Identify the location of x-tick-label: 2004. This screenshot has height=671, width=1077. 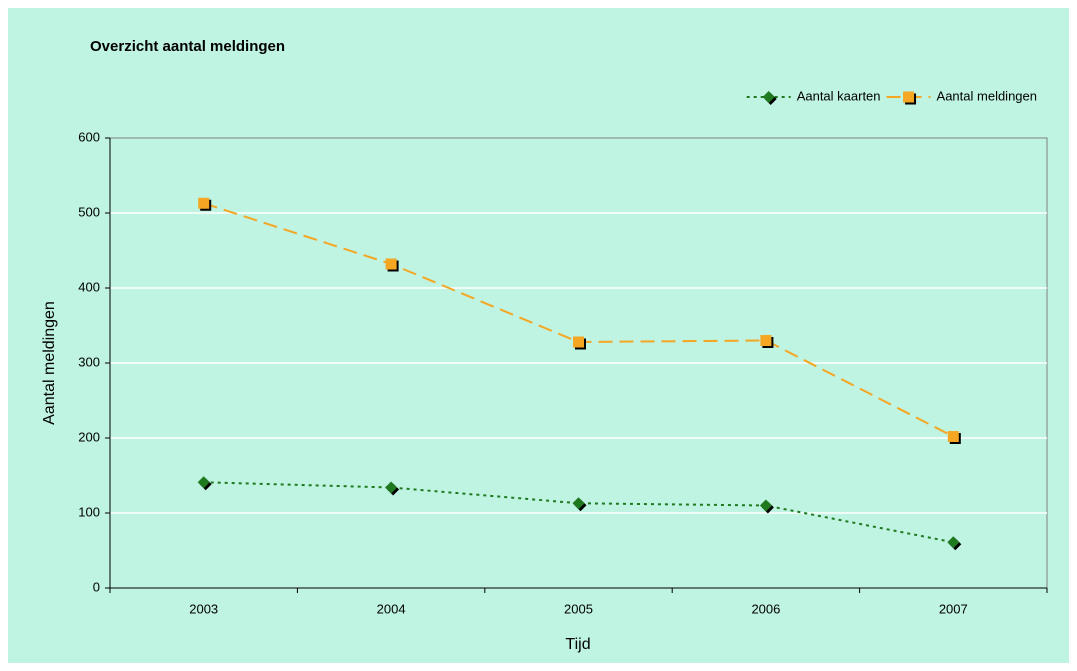
(391, 608).